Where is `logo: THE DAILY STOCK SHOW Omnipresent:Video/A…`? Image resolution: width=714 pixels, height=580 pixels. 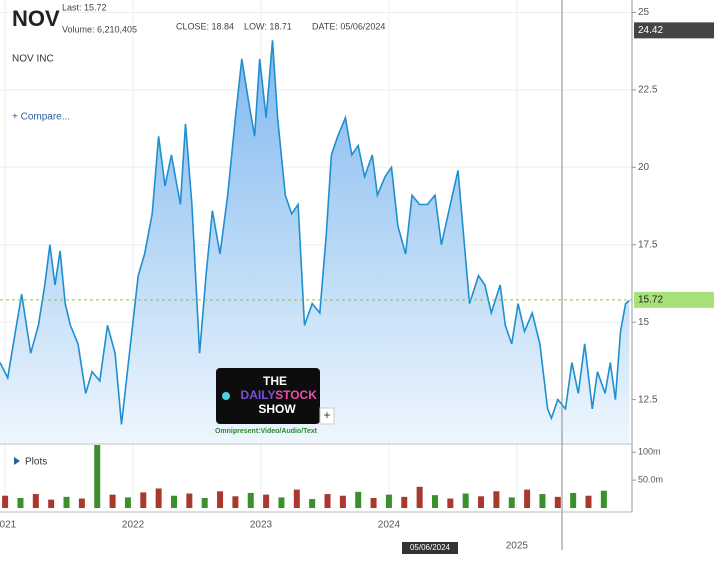 logo: THE DAILY STOCK SHOW Omnipresent:Video/A… is located at coordinates (275, 401).